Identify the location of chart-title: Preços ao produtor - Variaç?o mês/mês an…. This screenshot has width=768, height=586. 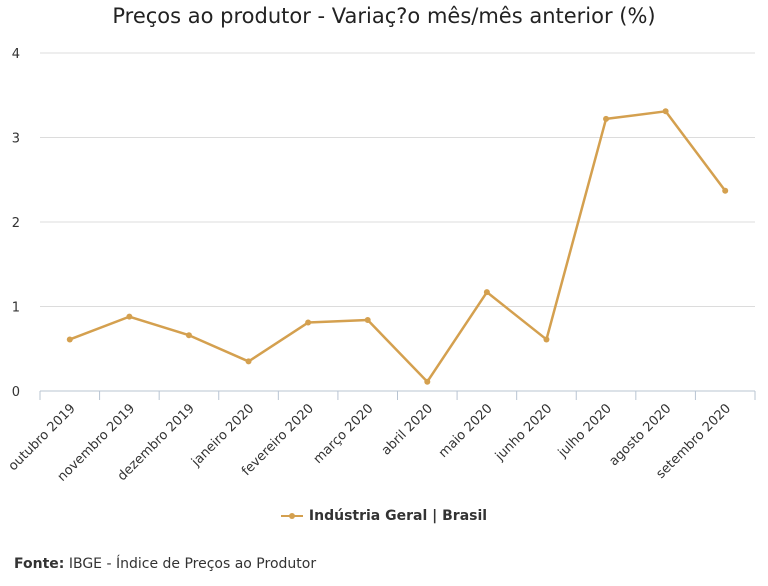
(384, 16).